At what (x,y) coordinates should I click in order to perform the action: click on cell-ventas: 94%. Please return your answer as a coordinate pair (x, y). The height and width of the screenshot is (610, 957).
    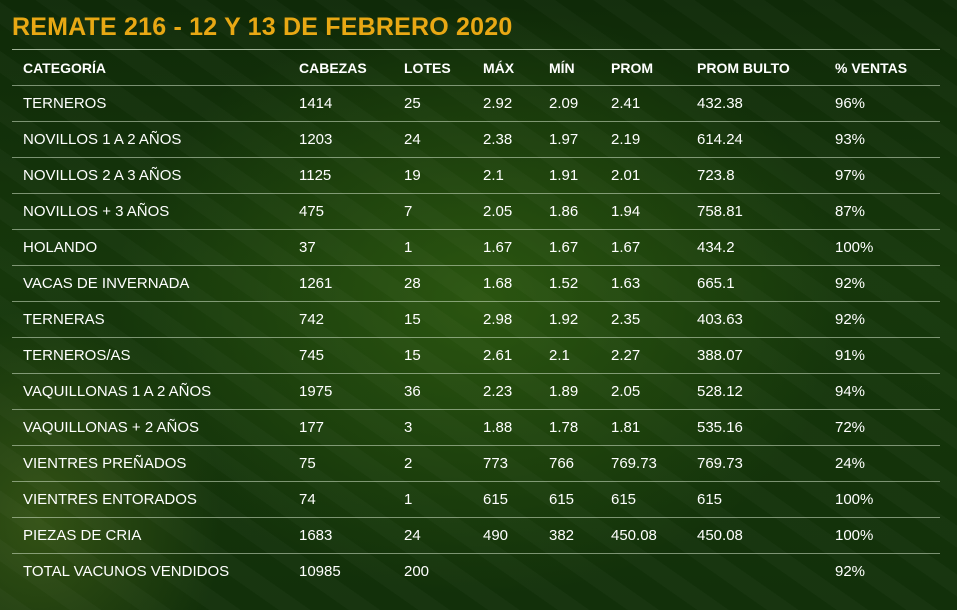
    Looking at the image, I should click on (882, 391).